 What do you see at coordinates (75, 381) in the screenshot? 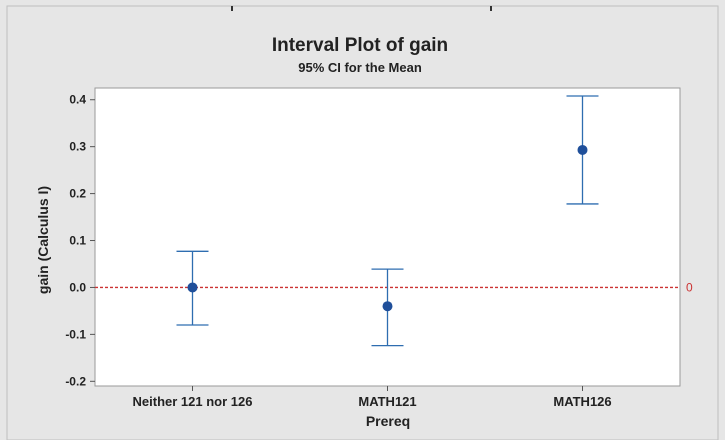
I see `y-tick-label: -0.2` at bounding box center [75, 381].